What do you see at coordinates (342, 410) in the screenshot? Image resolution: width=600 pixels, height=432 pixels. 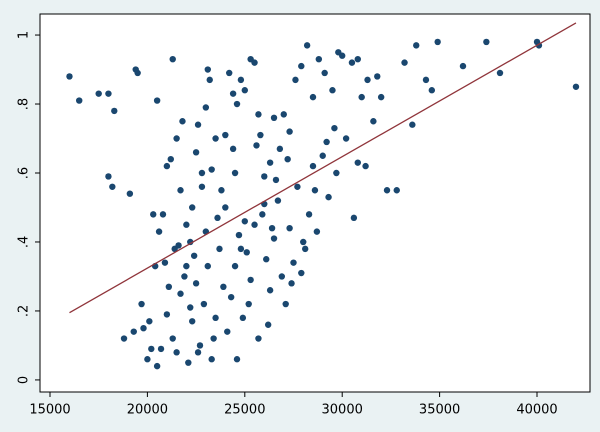 I see `x-tick-label: 30000` at bounding box center [342, 410].